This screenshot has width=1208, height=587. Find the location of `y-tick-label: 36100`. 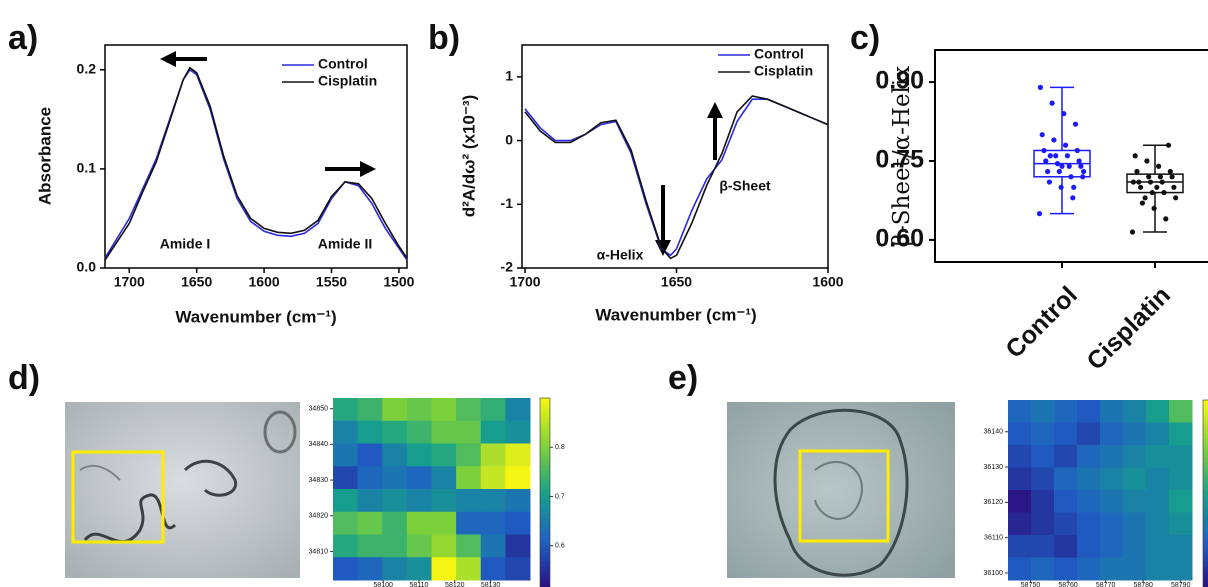

y-tick-label: 36100 is located at coordinates (994, 573).